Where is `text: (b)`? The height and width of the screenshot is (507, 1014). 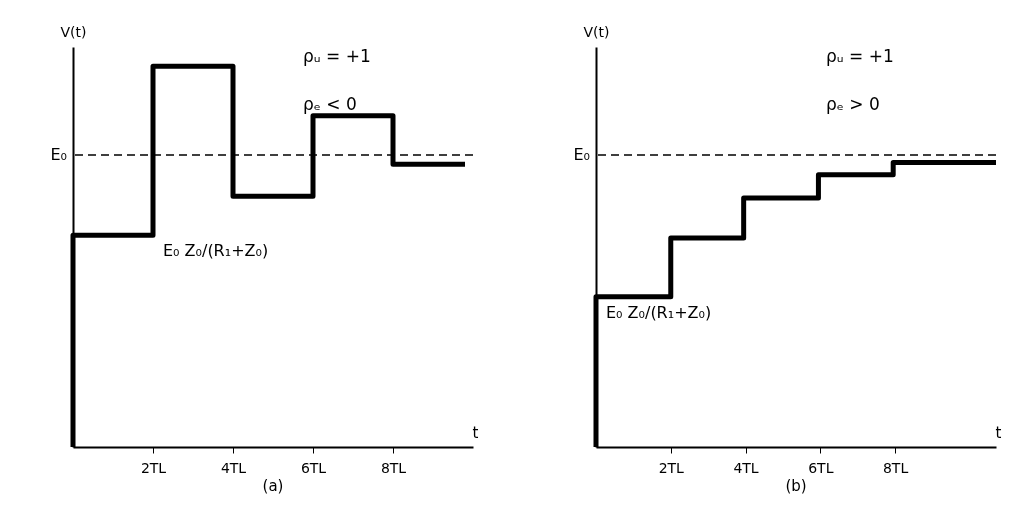
text: (b) is located at coordinates (796, 486).